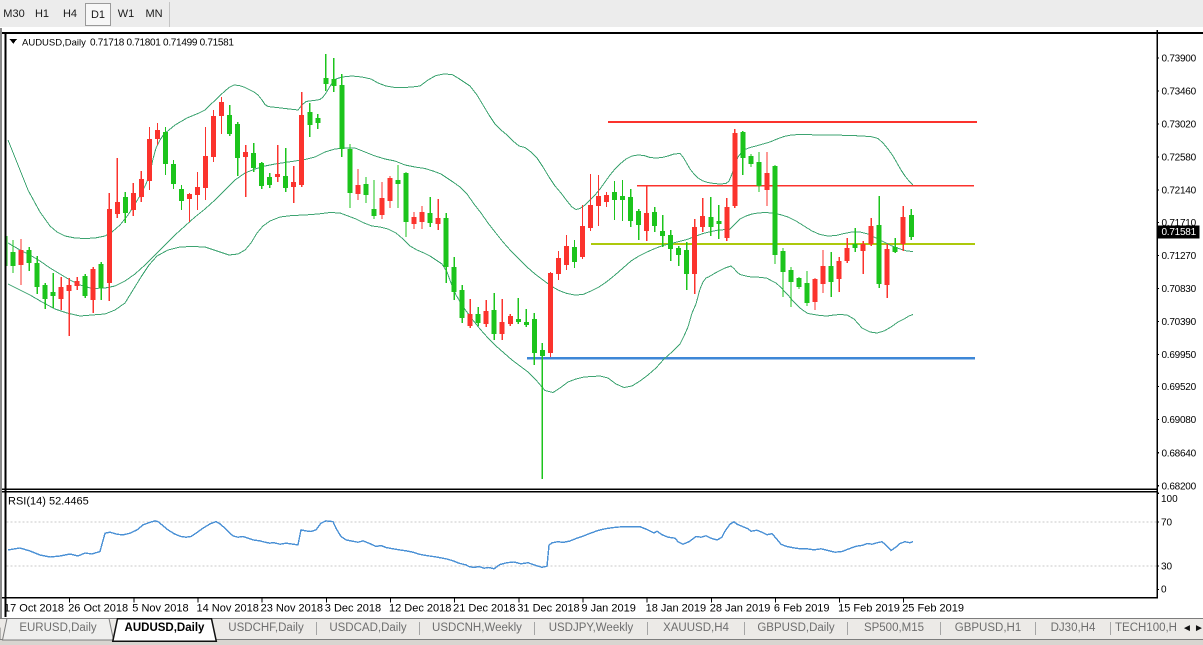 The image size is (1203, 645). I want to click on svg-text: 0.73900, so click(1179, 59).